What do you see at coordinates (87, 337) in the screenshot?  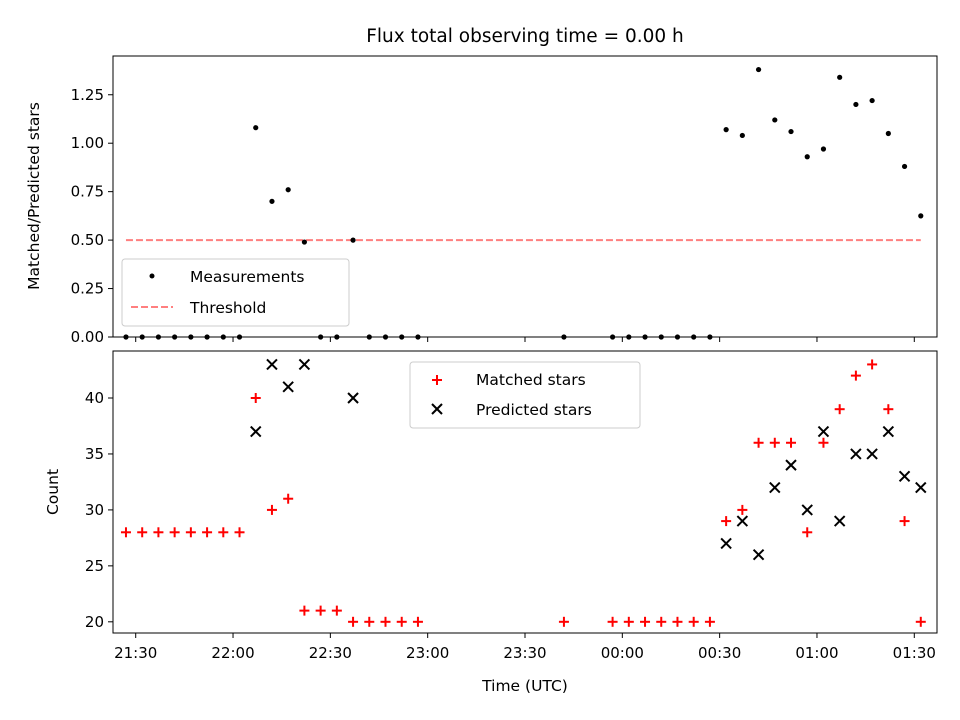 I see `top-ytick-label: 0.00` at bounding box center [87, 337].